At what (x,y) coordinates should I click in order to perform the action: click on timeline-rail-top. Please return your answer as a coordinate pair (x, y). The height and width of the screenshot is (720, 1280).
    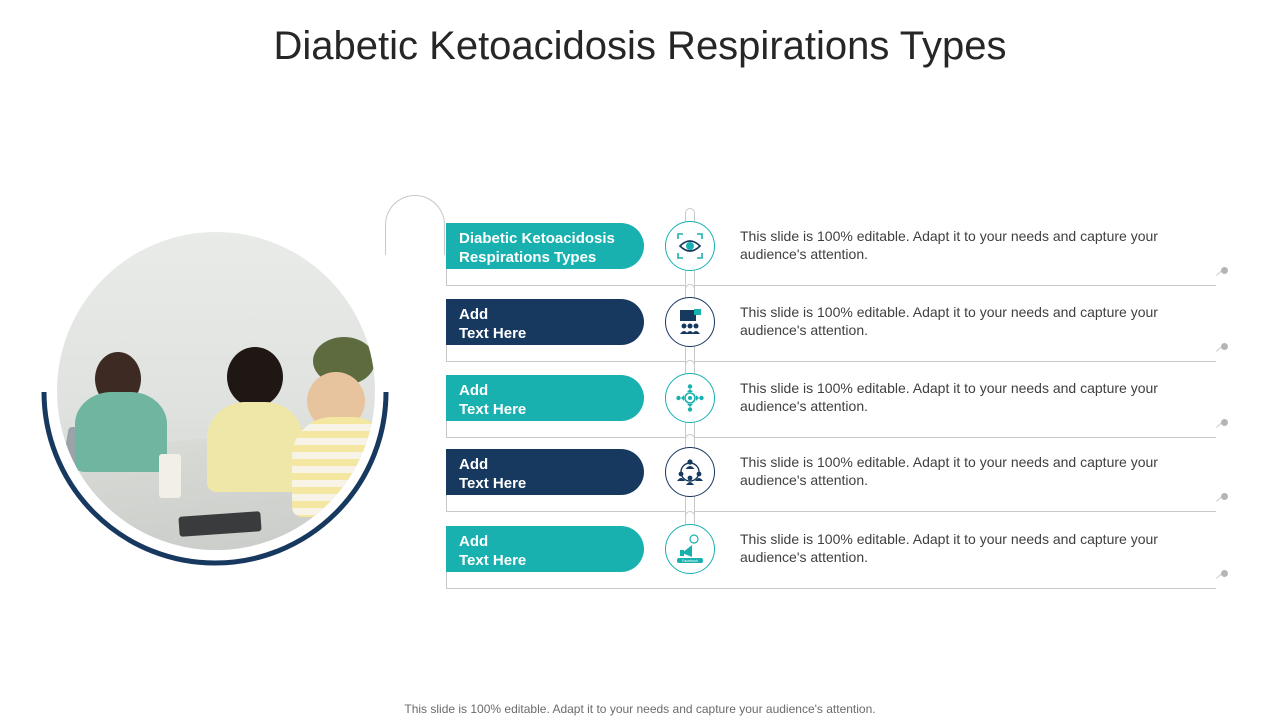
    Looking at the image, I should click on (415, 225).